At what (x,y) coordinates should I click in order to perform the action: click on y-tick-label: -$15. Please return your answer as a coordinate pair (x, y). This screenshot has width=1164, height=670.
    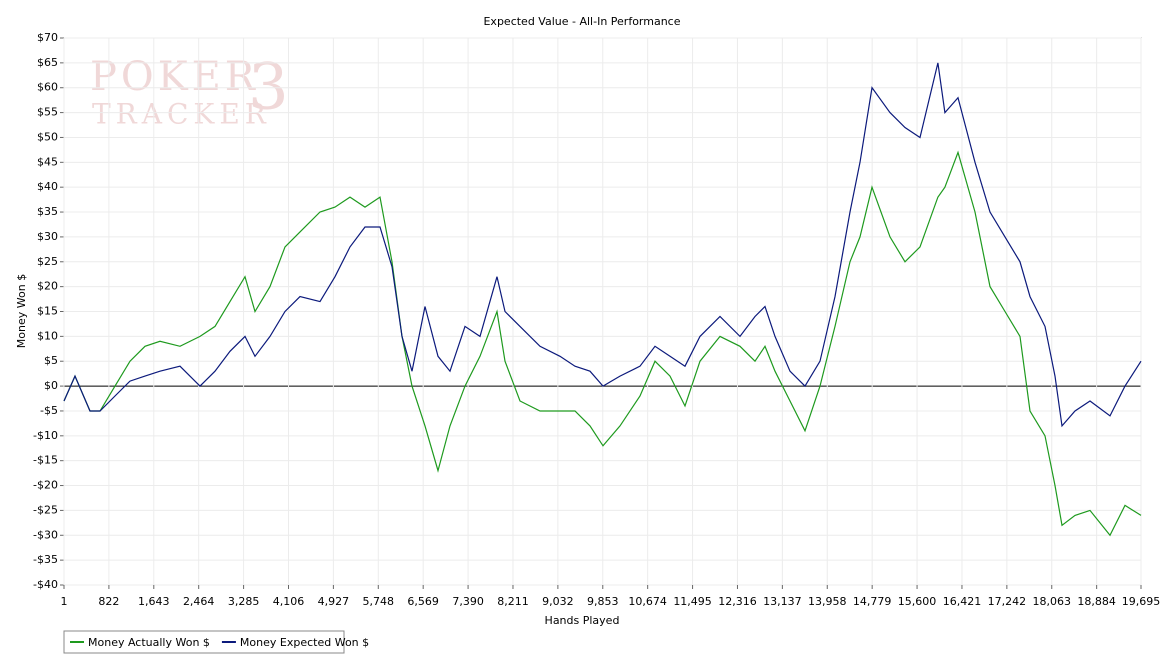
    Looking at the image, I should click on (45, 460).